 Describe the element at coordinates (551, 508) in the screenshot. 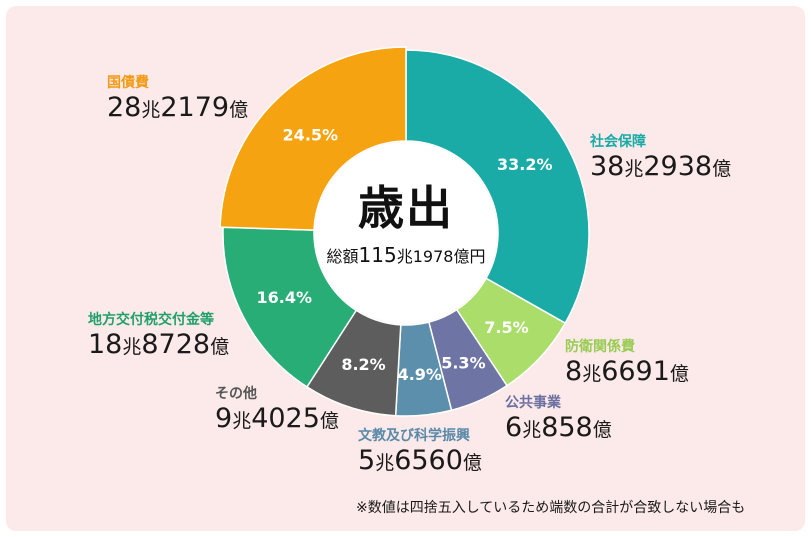

I see `footnote: ※数値は四捨五入しているため端数の合計が合致しない場合も` at that location.